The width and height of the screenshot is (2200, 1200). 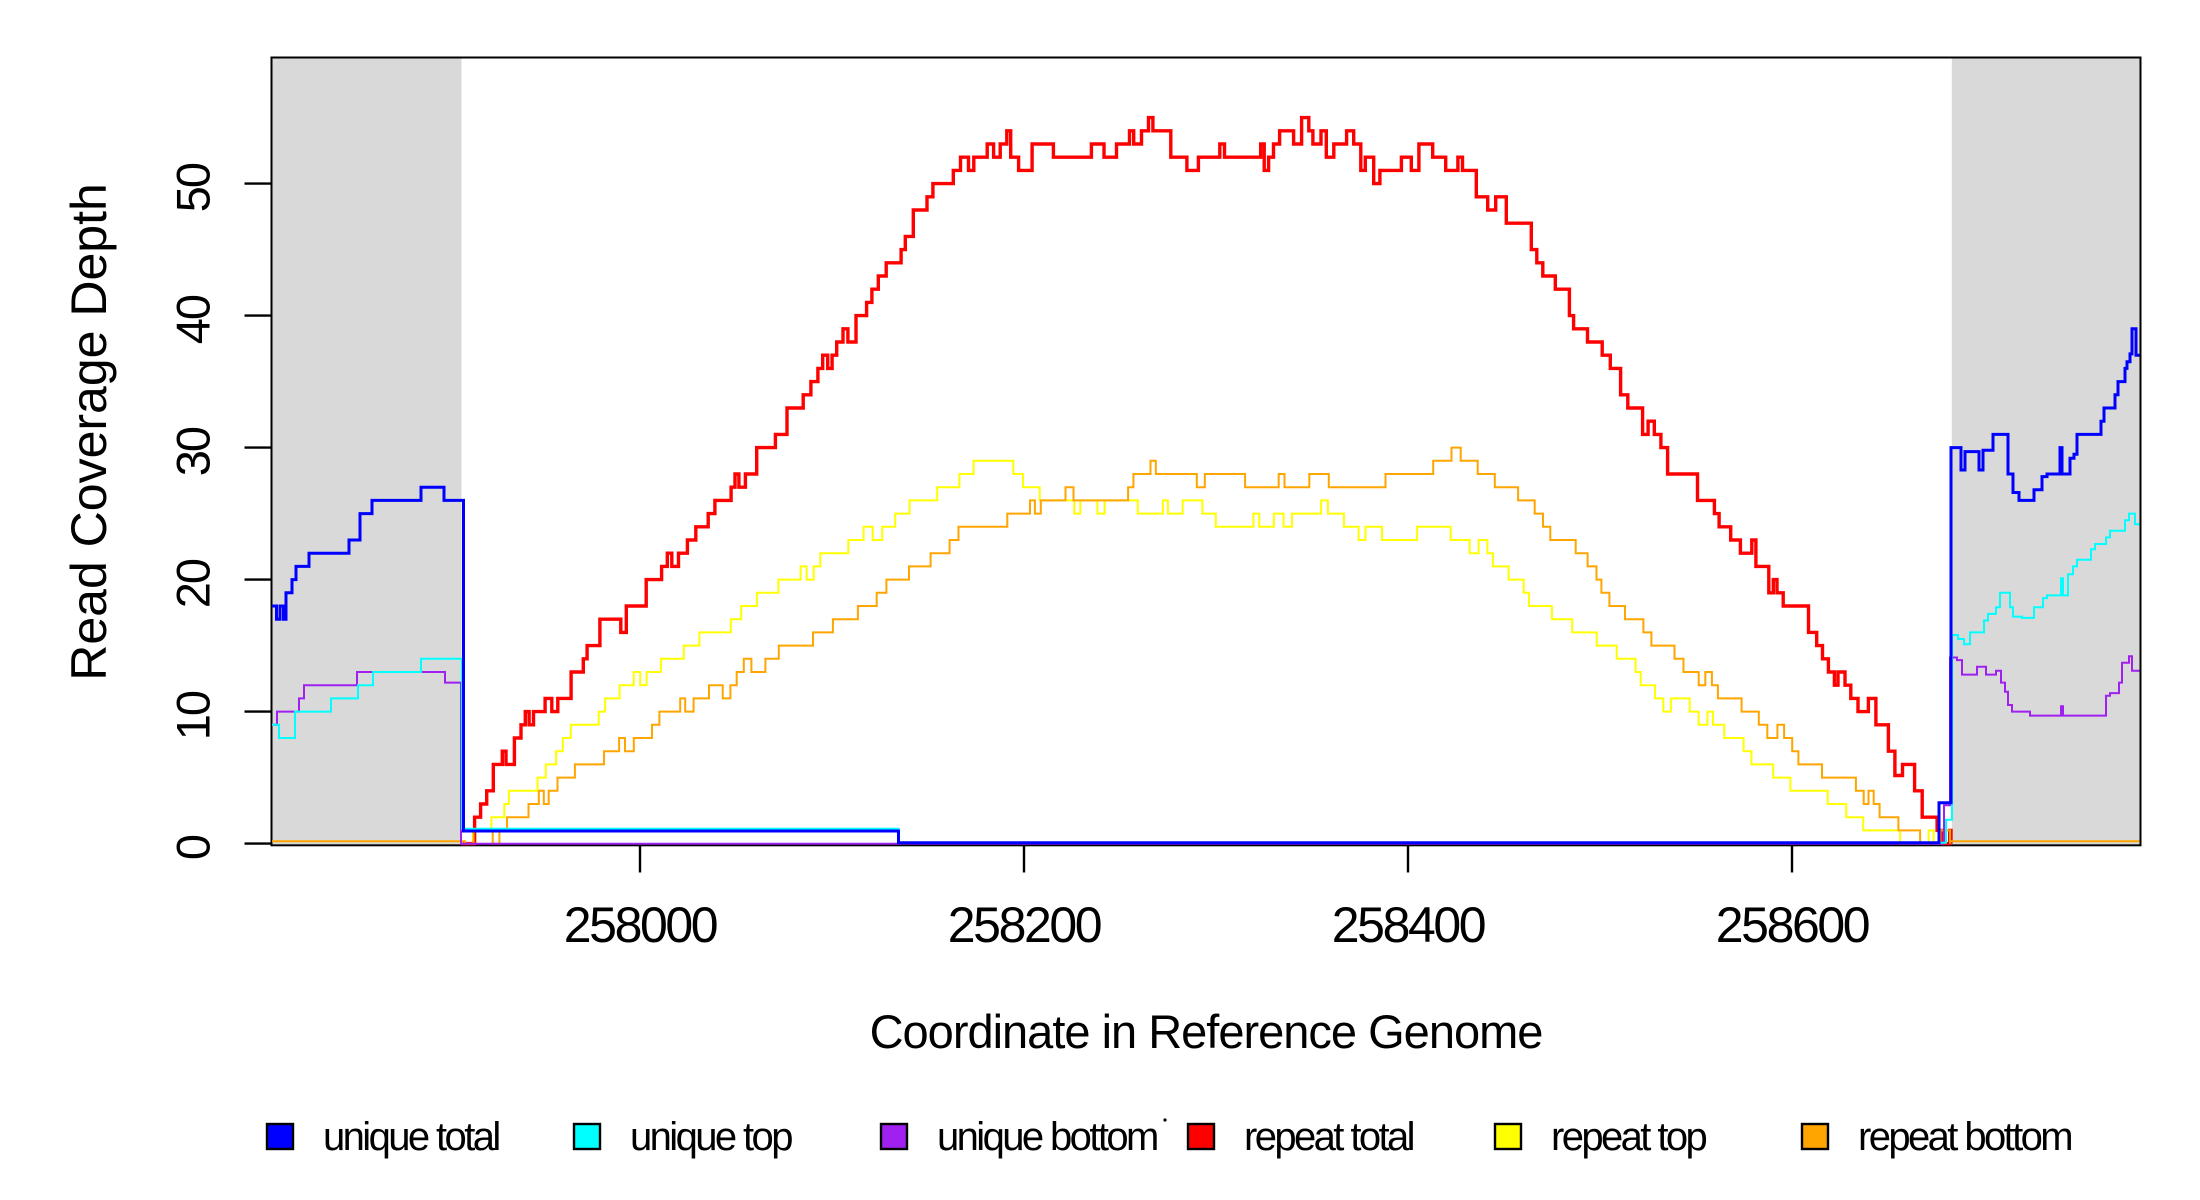 I want to click on svg-text: 50, so click(x=193, y=187).